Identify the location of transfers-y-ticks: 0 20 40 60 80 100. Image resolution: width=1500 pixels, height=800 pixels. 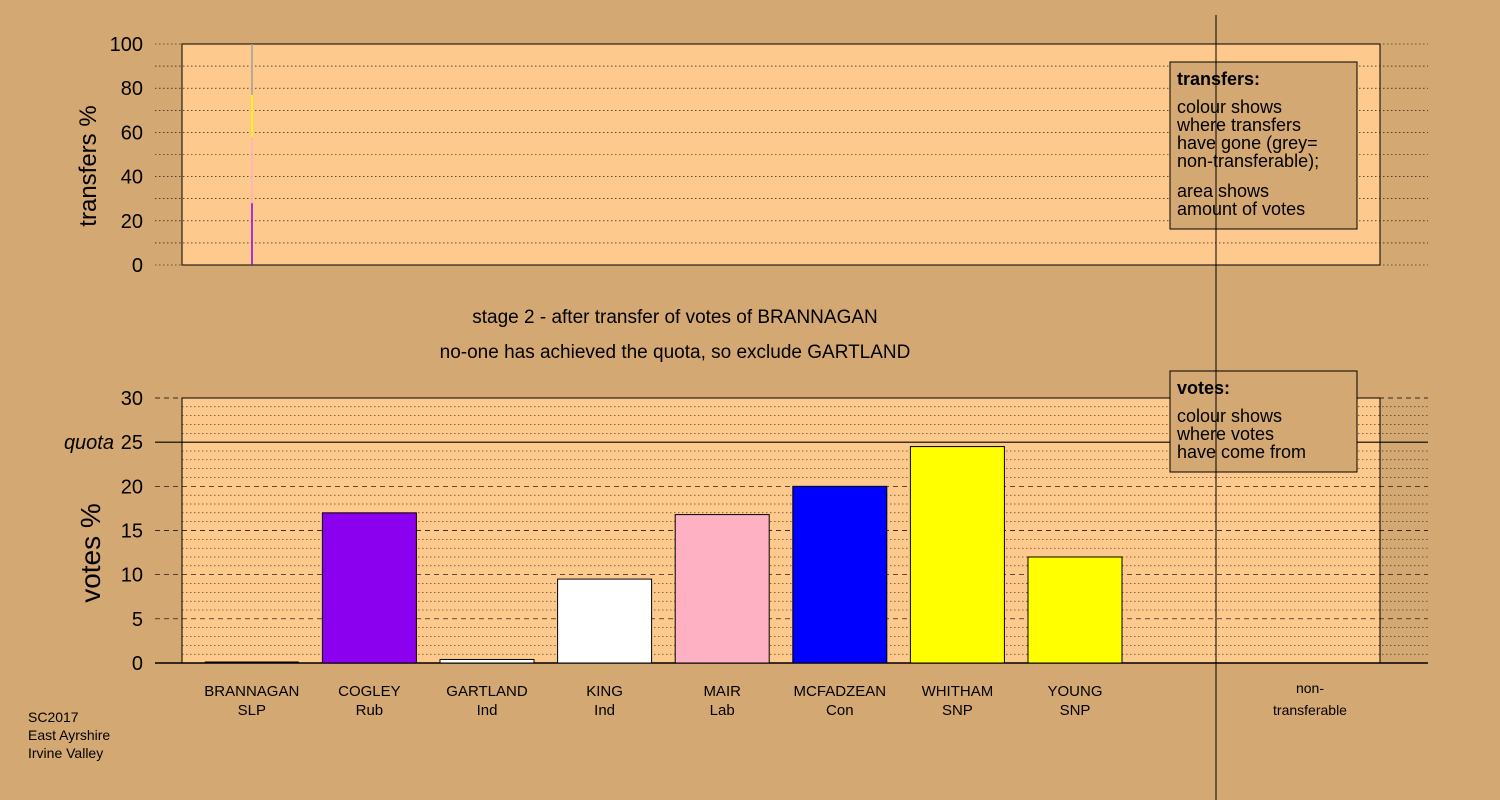
(126, 155).